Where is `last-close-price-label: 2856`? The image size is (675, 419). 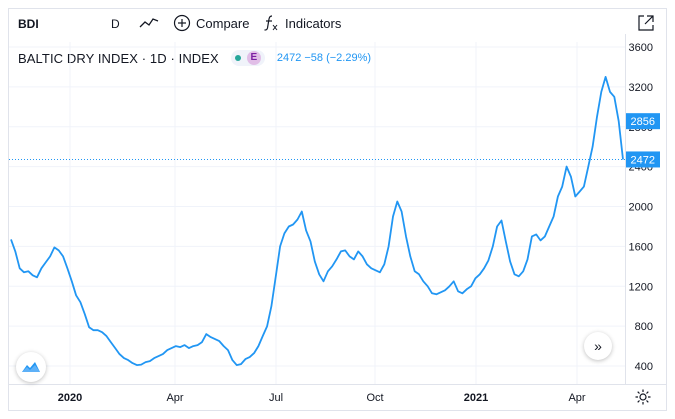
last-close-price-label: 2856 is located at coordinates (643, 122).